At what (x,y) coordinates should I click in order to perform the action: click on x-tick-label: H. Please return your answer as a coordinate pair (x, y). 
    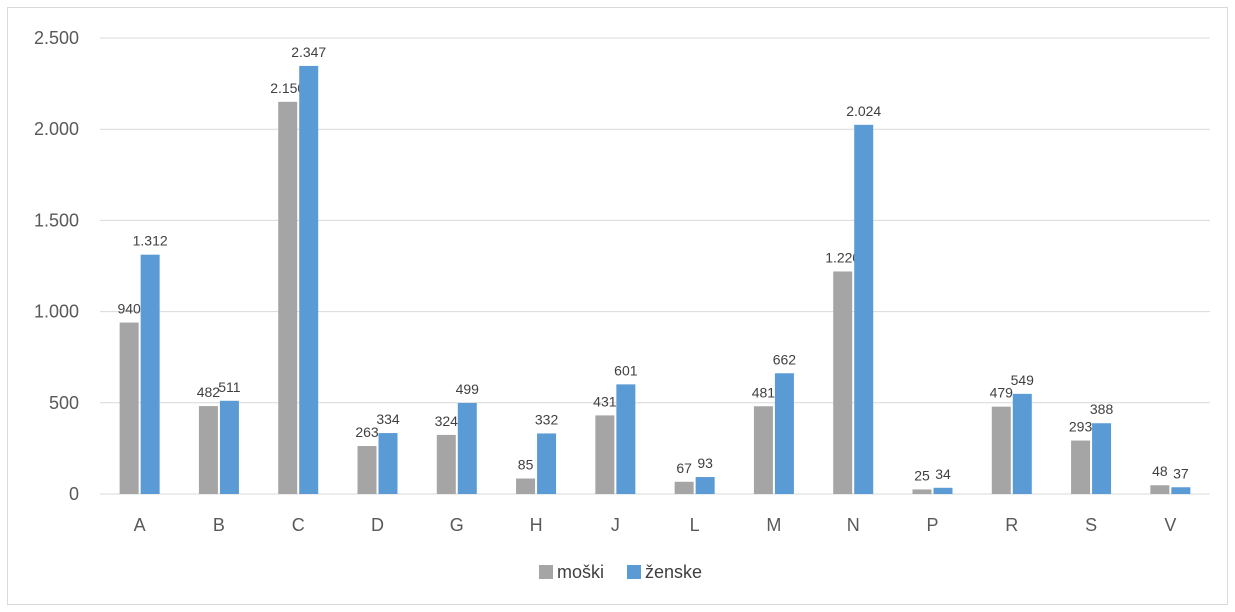
    Looking at the image, I should click on (536, 525).